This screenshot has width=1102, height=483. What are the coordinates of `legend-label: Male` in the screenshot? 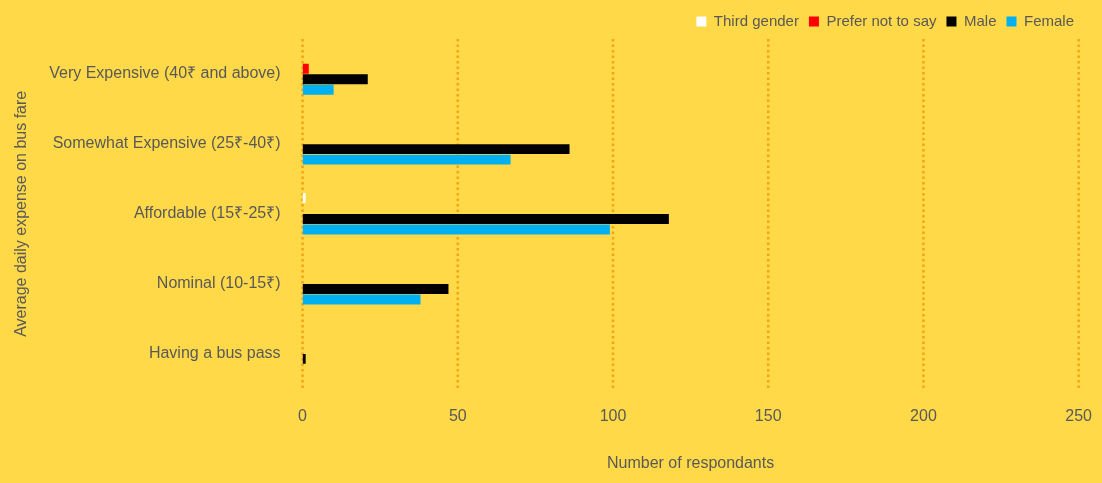 It's located at (980, 20).